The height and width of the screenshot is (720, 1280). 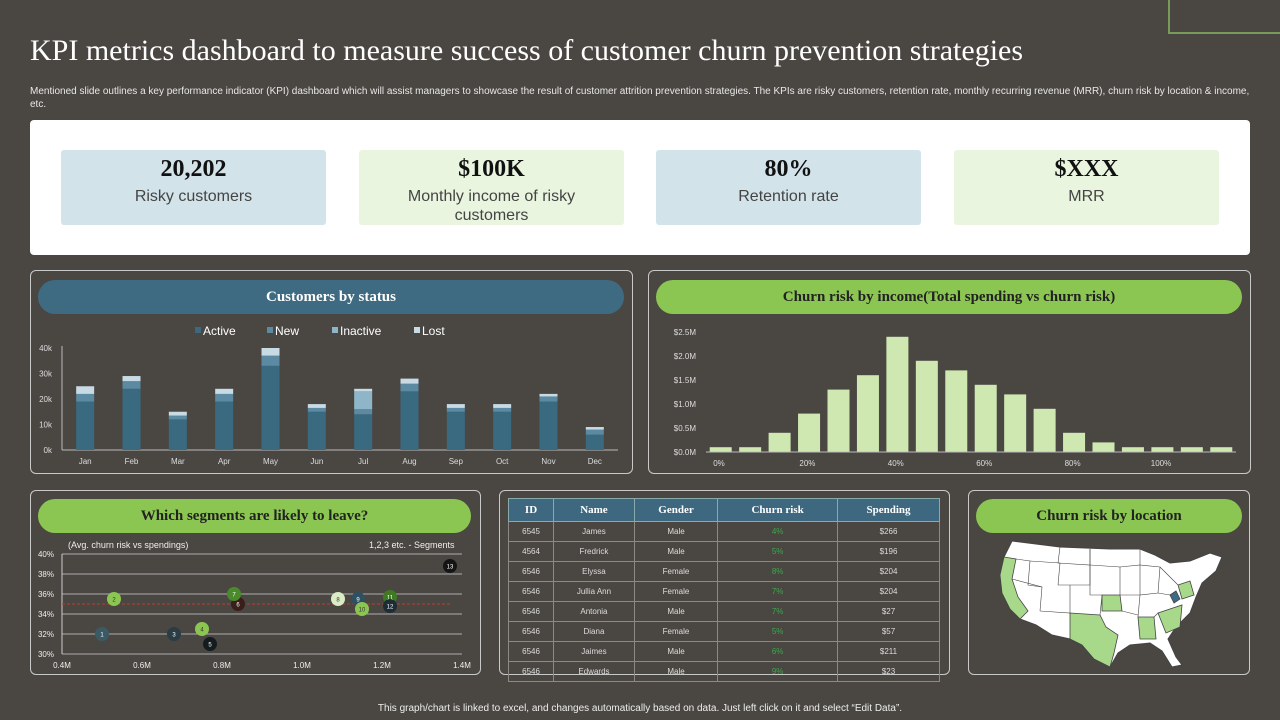 I want to click on table-cell: Jullia Ann, so click(x=594, y=591).